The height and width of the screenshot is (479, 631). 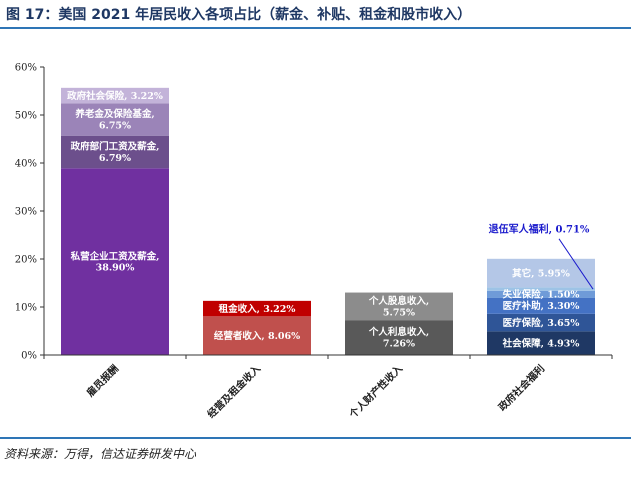 I want to click on callout: 退伍军人福利, 0.71%, so click(x=541, y=256).